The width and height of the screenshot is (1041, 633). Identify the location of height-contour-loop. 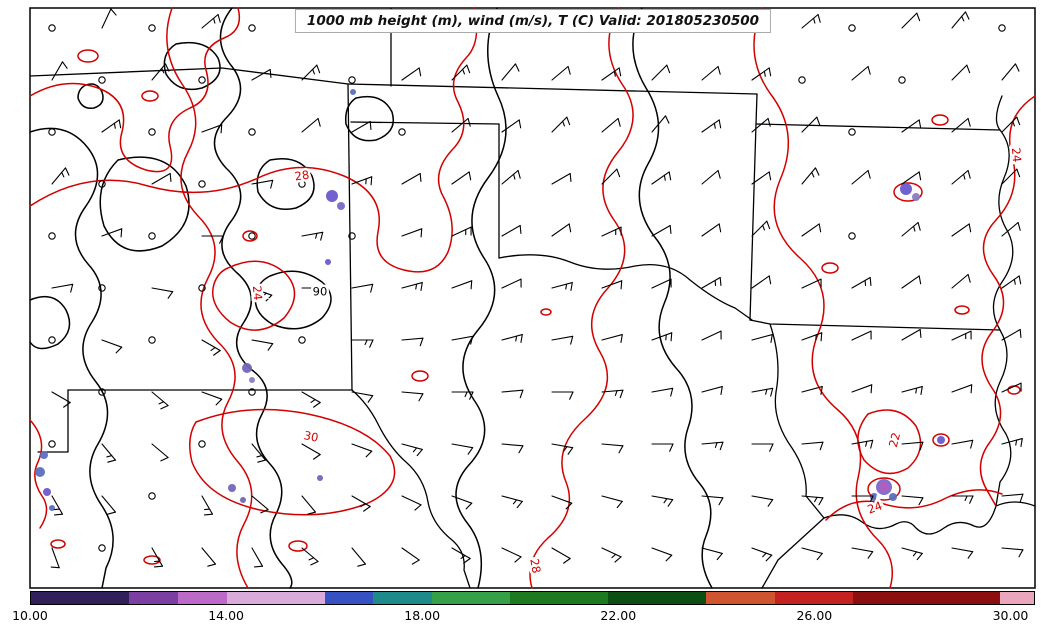
(369, 118).